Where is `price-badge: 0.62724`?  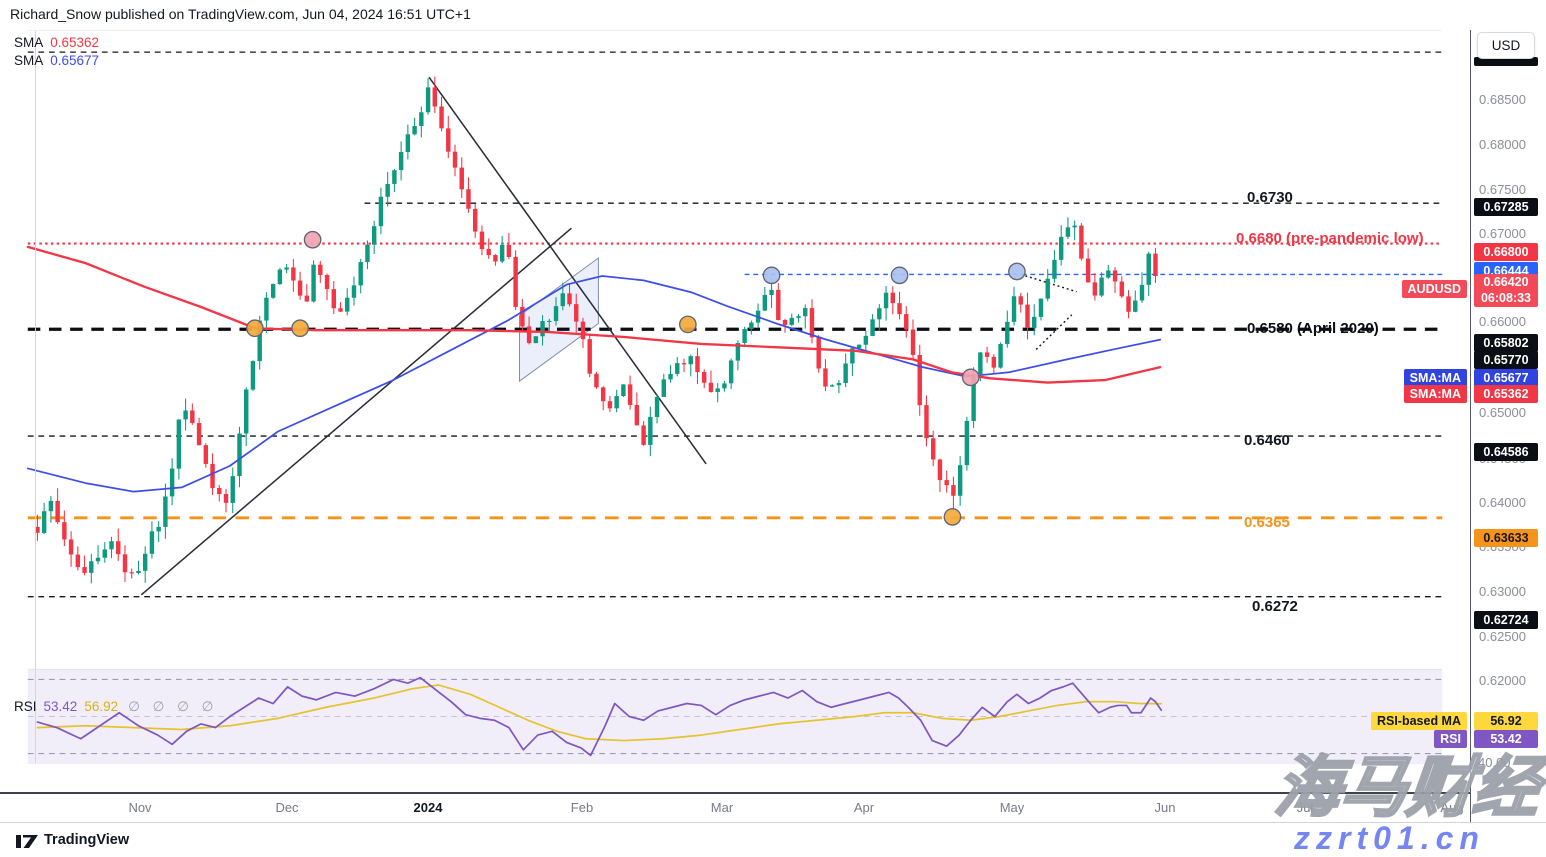
price-badge: 0.62724 is located at coordinates (1506, 620).